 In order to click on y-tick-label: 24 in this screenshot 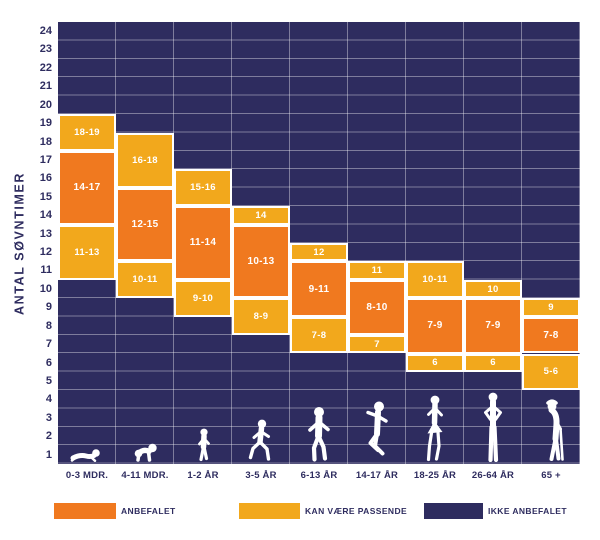, I will do `click(45, 31)`.